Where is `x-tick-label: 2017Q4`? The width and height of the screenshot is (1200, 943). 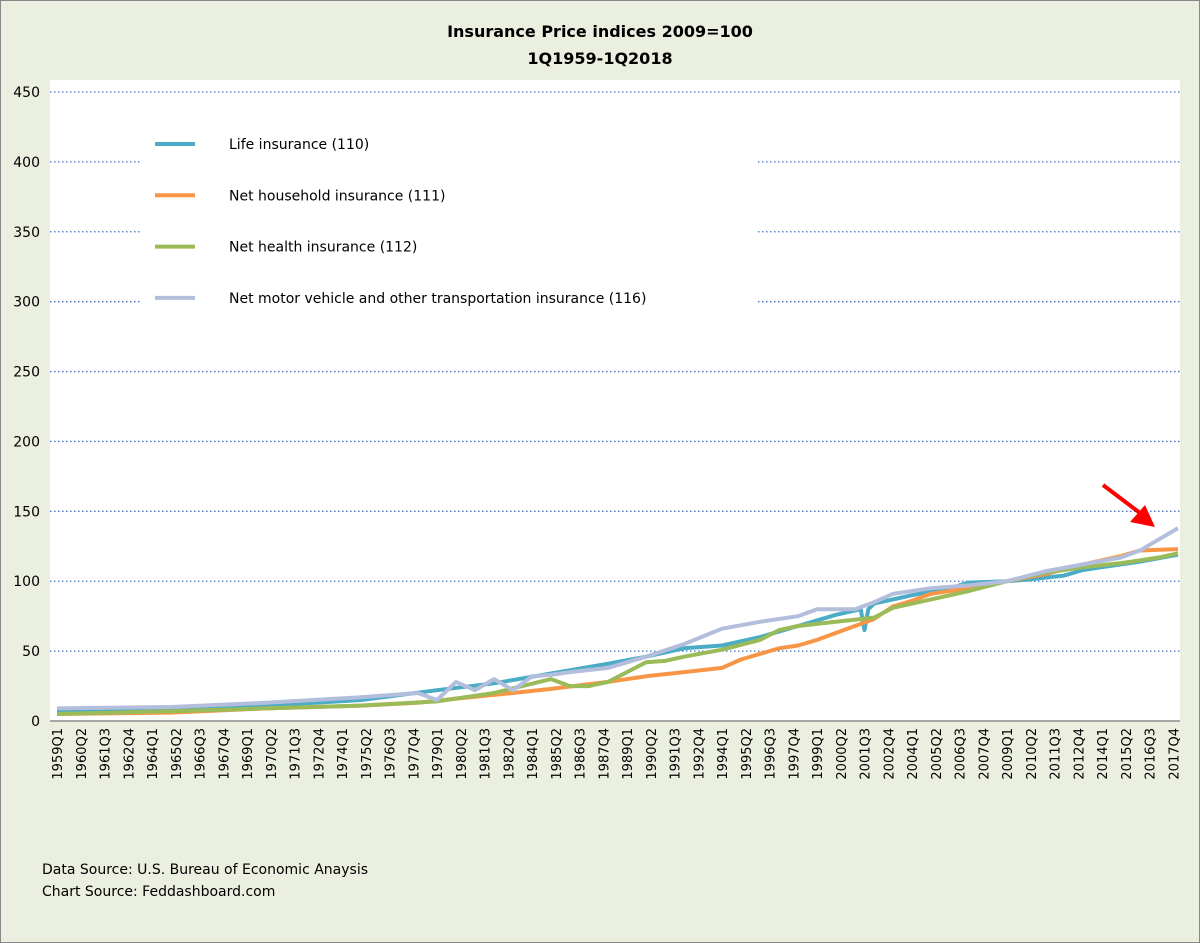 x-tick-label: 2017Q4 is located at coordinates (1174, 754).